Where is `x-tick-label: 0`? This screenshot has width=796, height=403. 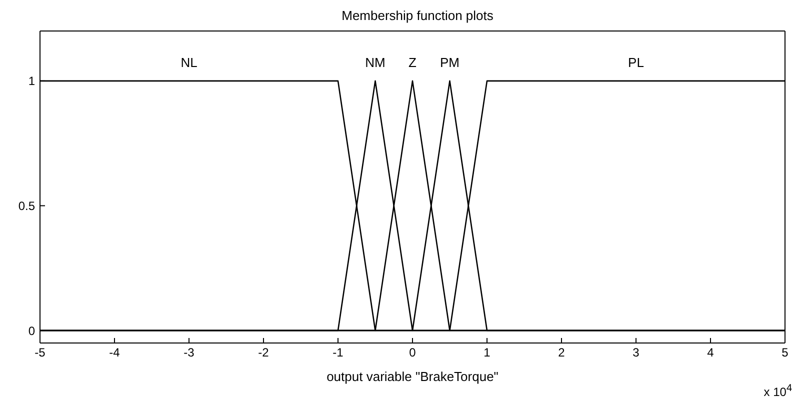
x-tick-label: 0 is located at coordinates (412, 353).